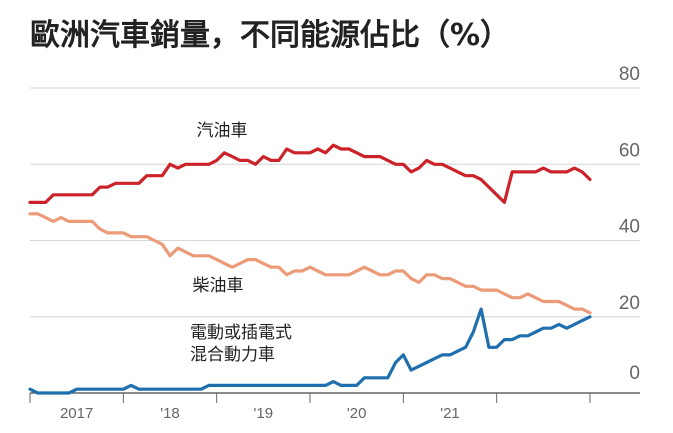 This screenshot has height=433, width=673. I want to click on series-label-ev-line1: 電動或插電式, so click(241, 333).